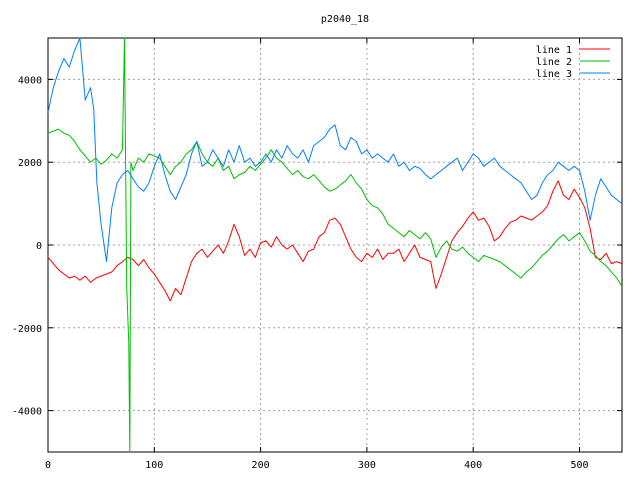  What do you see at coordinates (345, 19) in the screenshot?
I see `chart-title: p2040_18` at bounding box center [345, 19].